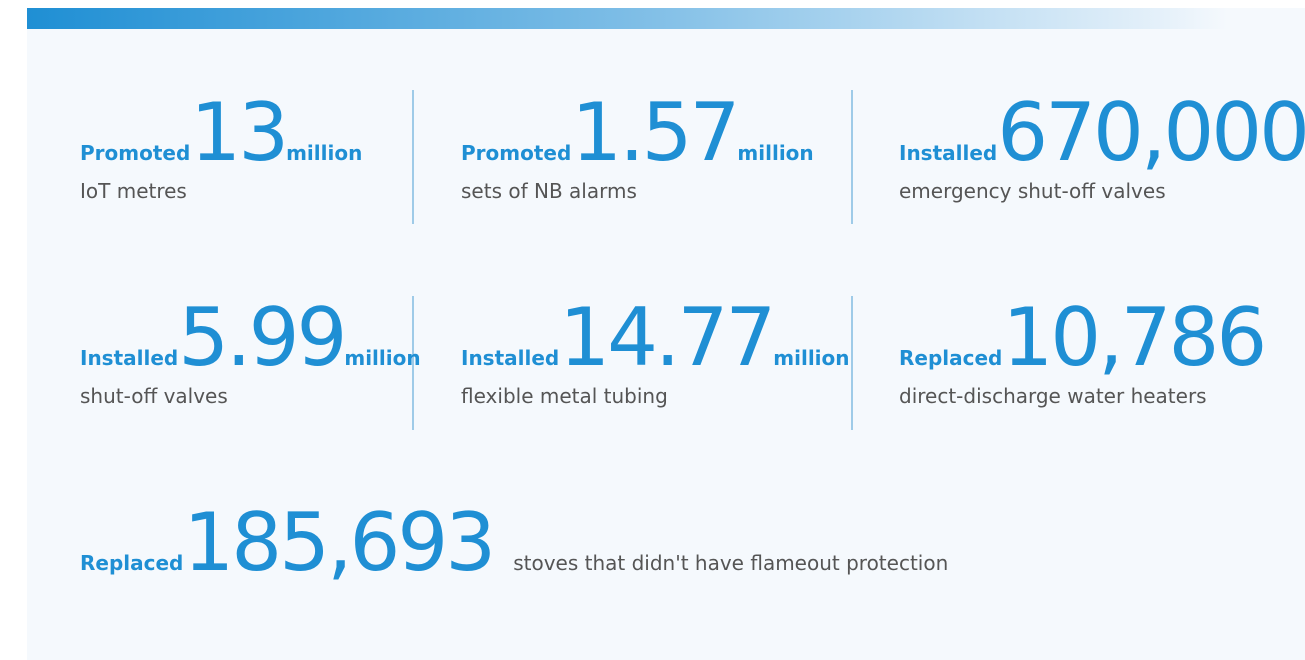 This screenshot has height=660, width=1305. What do you see at coordinates (564, 396) in the screenshot?
I see `stat-desc: flexible metal tubing` at bounding box center [564, 396].